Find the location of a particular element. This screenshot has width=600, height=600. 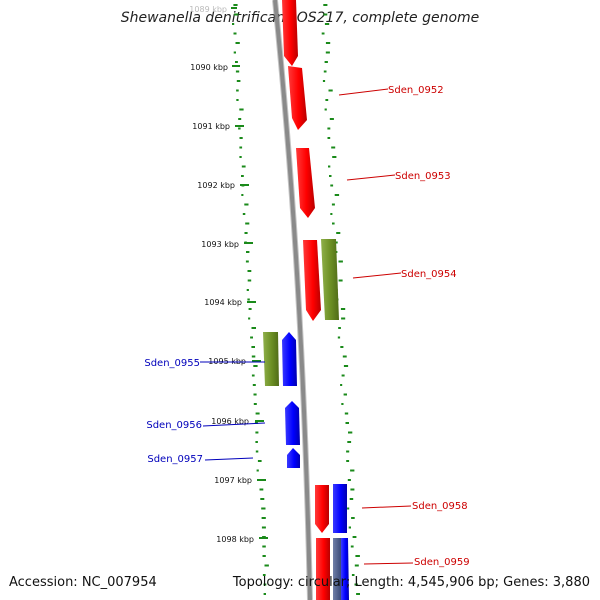

gene-label-sden-0959: Sden_0959 is located at coordinates (442, 562).